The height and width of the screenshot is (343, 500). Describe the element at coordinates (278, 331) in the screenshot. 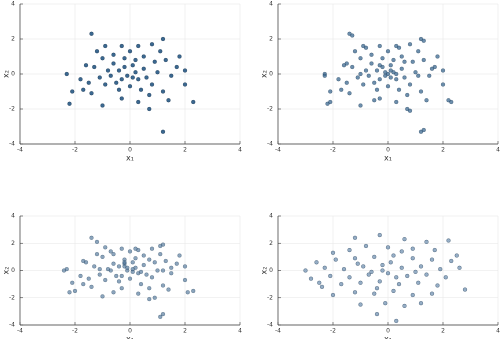

I see `x-tick-label: -4` at that location.